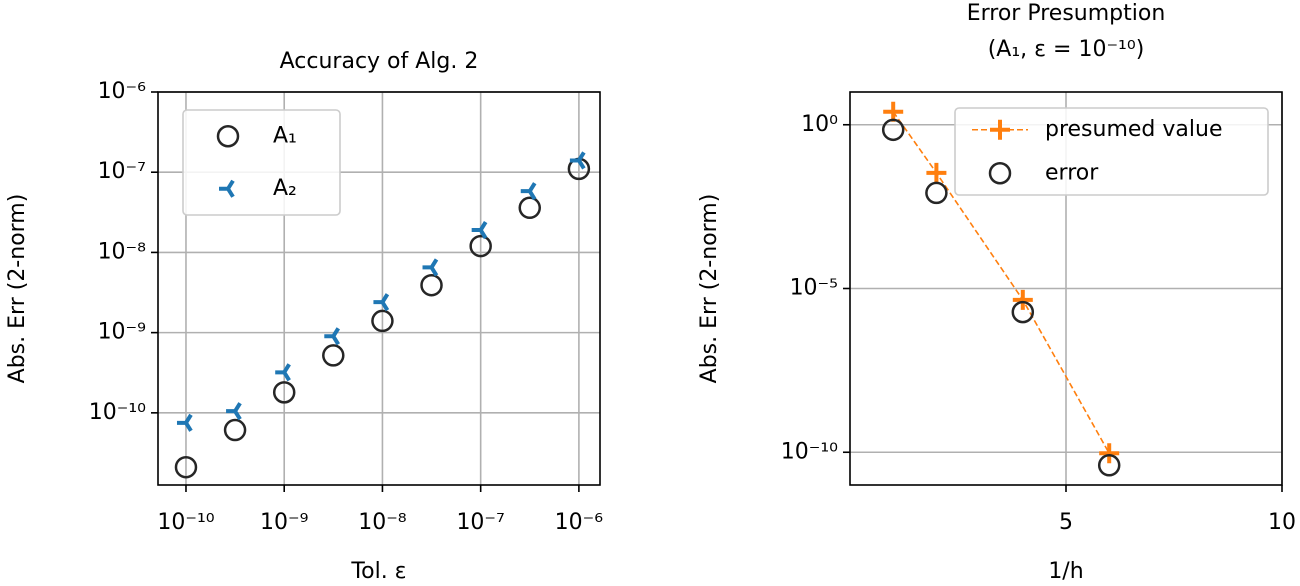  What do you see at coordinates (122, 171) in the screenshot?
I see `y-tick-label: 10⁻⁷` at bounding box center [122, 171].